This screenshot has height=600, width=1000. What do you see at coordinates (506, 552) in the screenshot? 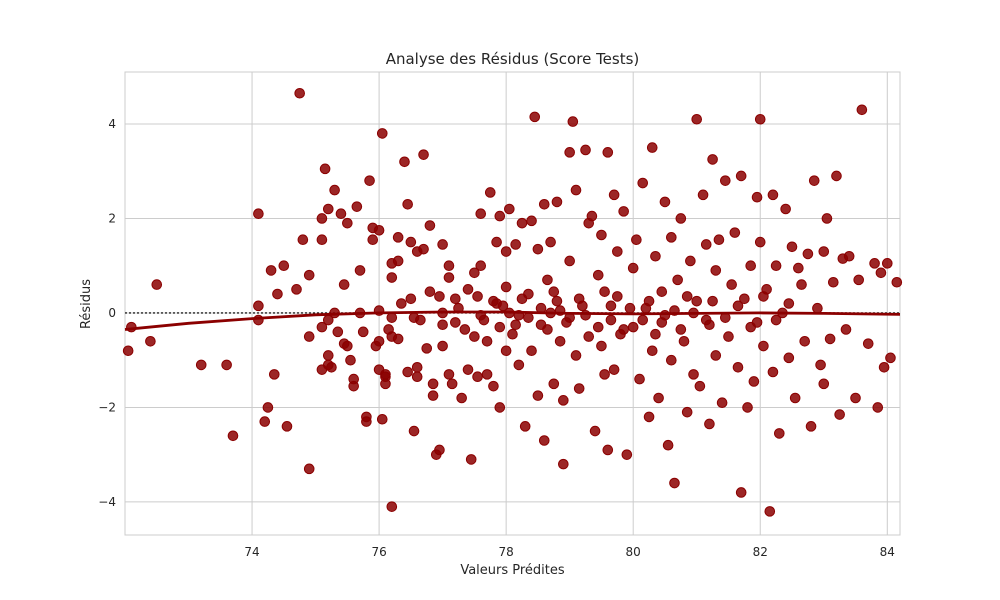
I see `x-tick-label: 78` at bounding box center [506, 552].